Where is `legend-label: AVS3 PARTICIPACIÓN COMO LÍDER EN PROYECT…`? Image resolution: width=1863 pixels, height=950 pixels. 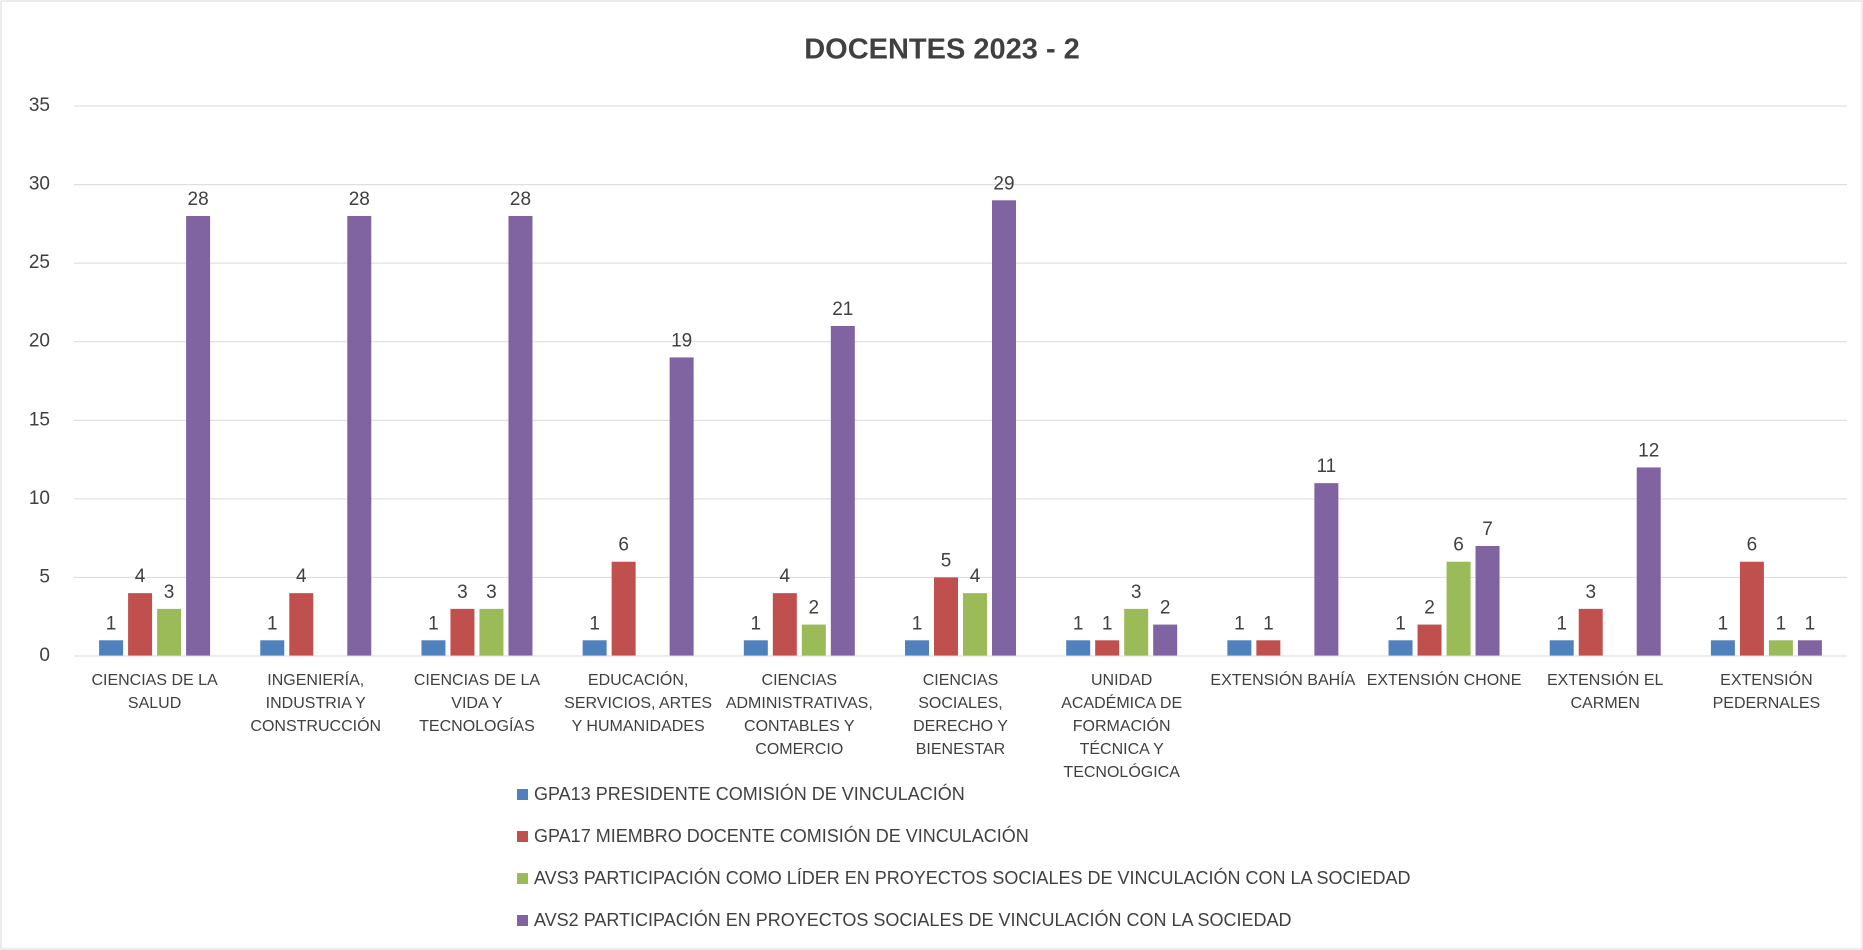 legend-label: AVS3 PARTICIPACIÓN COMO LÍDER EN PROYECT… is located at coordinates (972, 878).